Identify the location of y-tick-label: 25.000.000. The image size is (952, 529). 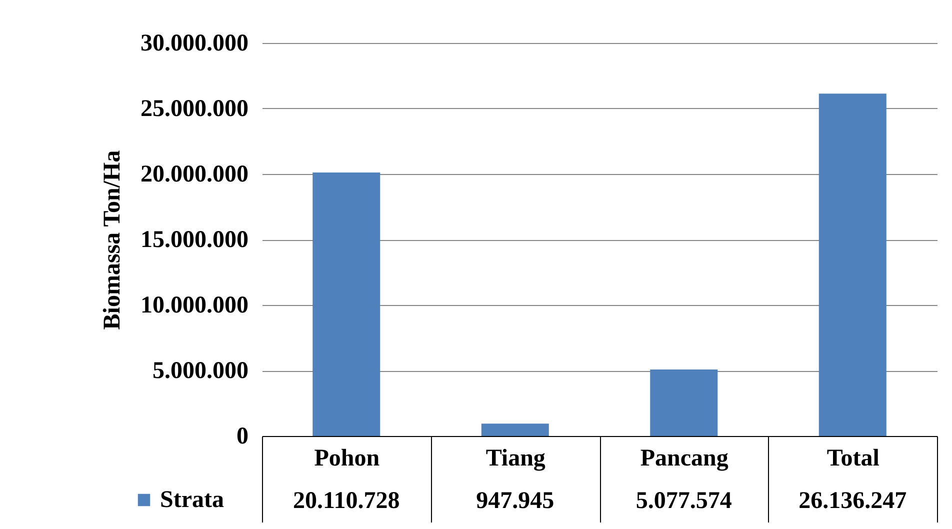
(194, 109).